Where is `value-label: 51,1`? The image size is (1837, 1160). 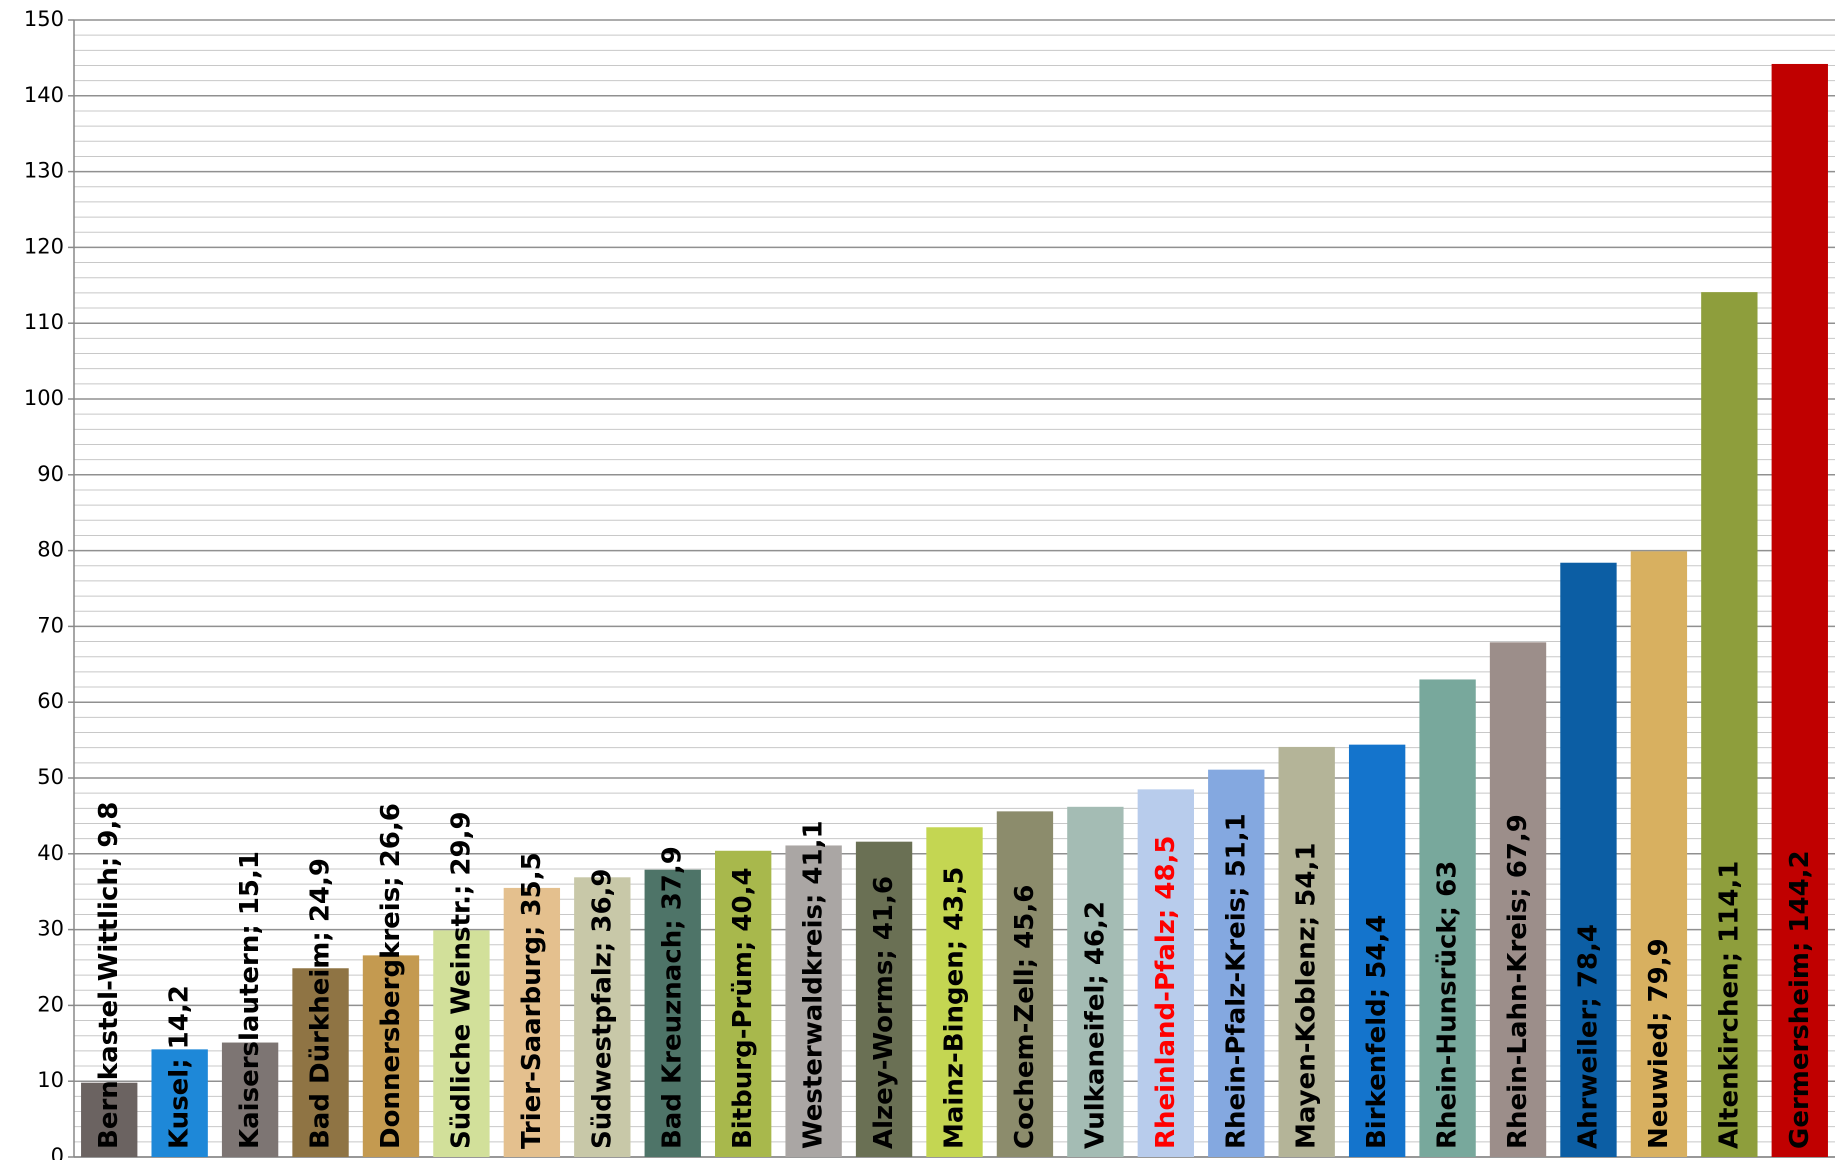 value-label: 51,1 is located at coordinates (1236, 845).